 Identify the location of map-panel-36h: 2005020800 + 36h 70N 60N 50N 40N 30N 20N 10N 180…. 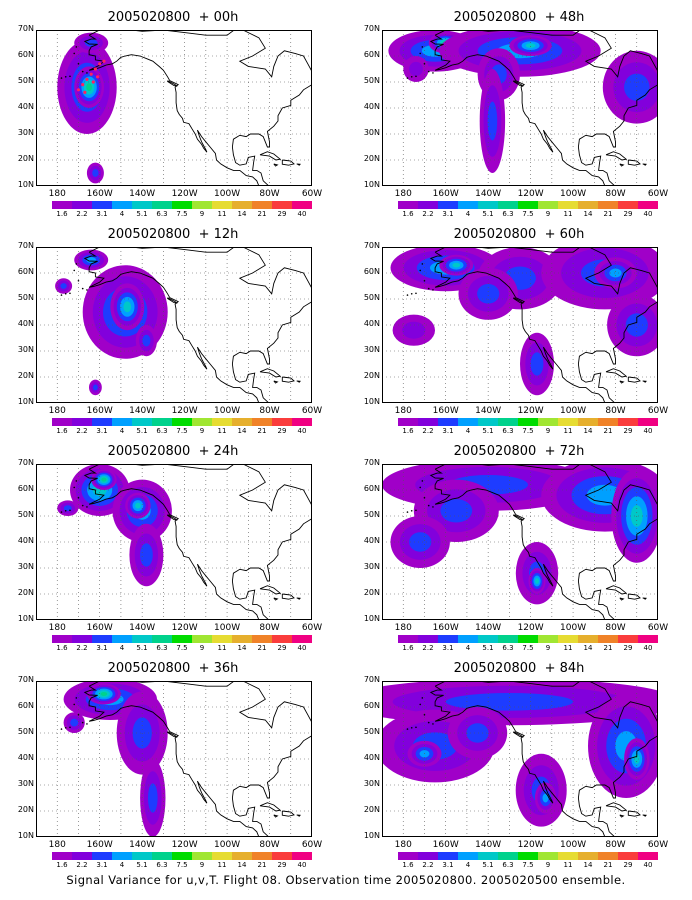
(173, 760).